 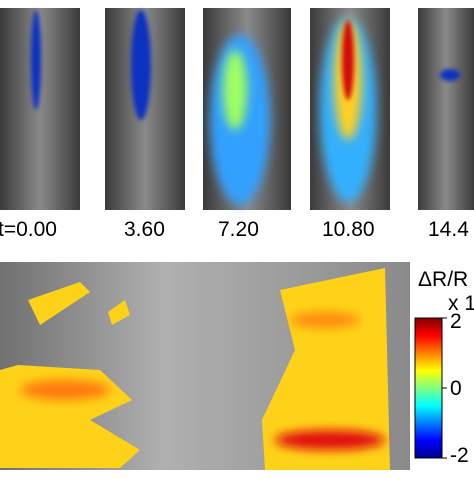 What do you see at coordinates (144, 229) in the screenshot?
I see `frame-label: 3.60` at bounding box center [144, 229].